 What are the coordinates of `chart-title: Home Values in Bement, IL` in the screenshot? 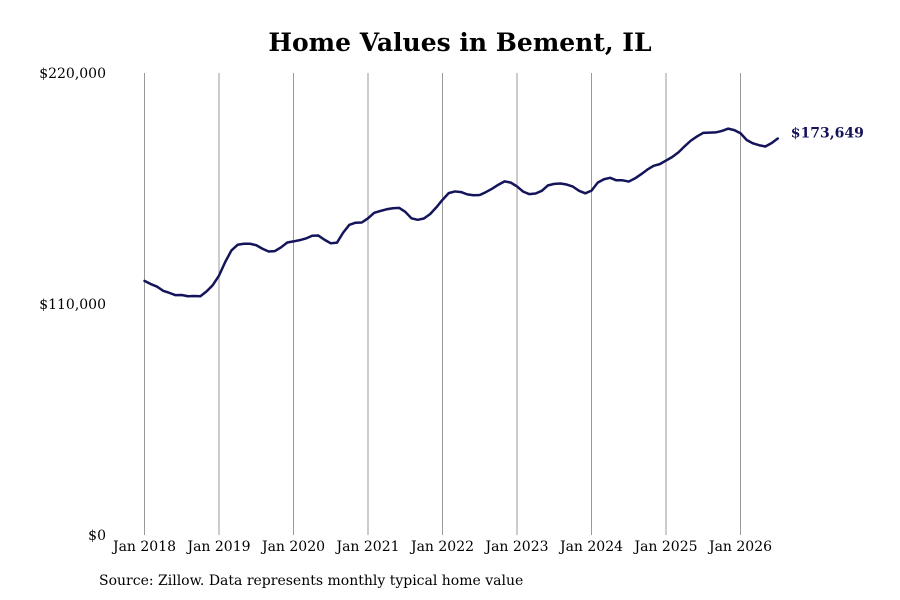 It's located at (460, 42).